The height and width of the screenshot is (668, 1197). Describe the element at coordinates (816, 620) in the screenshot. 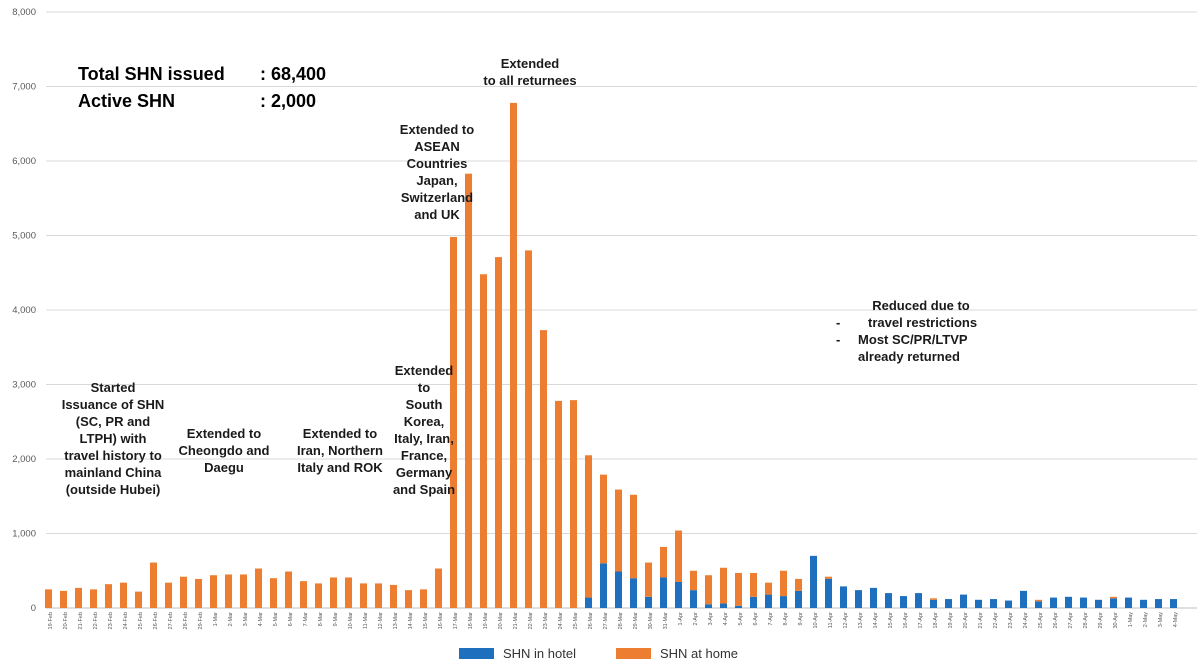

I see `x-tick-label: 10-Apr` at that location.